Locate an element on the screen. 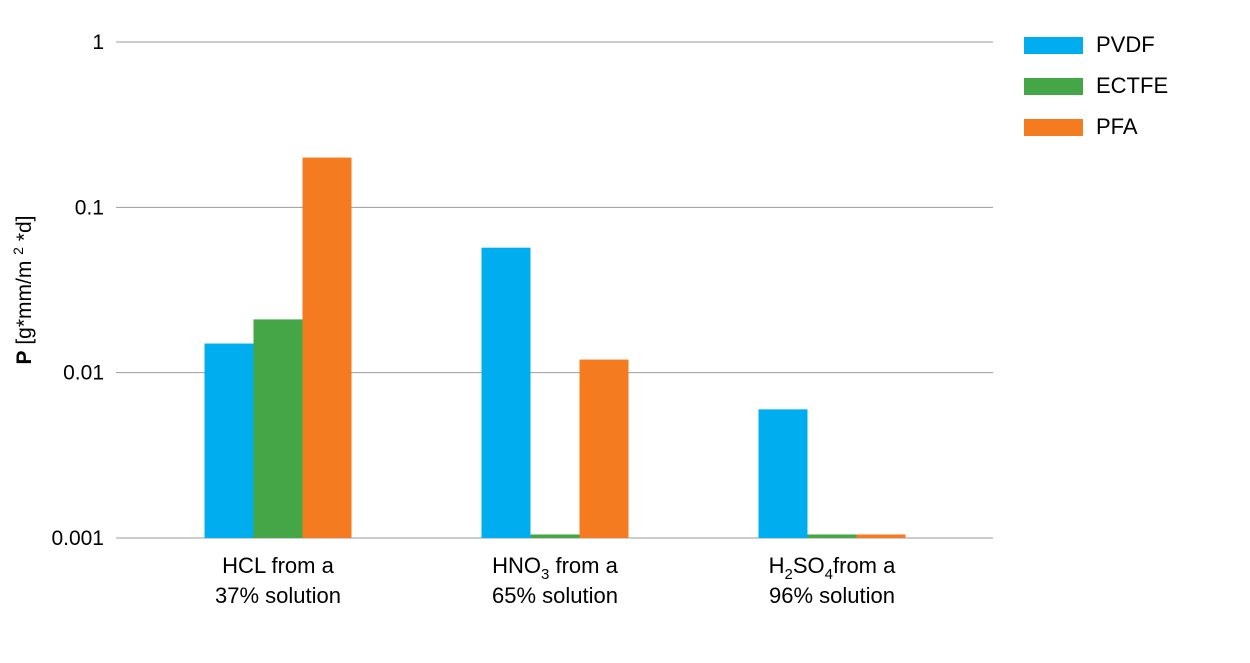 The width and height of the screenshot is (1250, 663). legend-label-pvdf: PVDF is located at coordinates (1125, 44).